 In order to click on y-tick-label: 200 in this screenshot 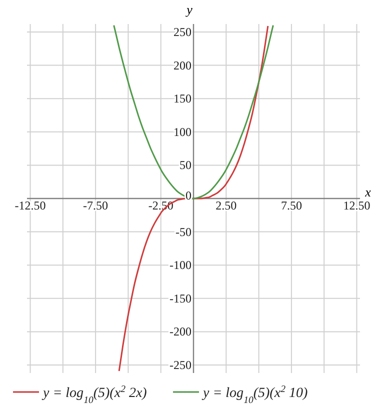, I will do `click(183, 65)`.